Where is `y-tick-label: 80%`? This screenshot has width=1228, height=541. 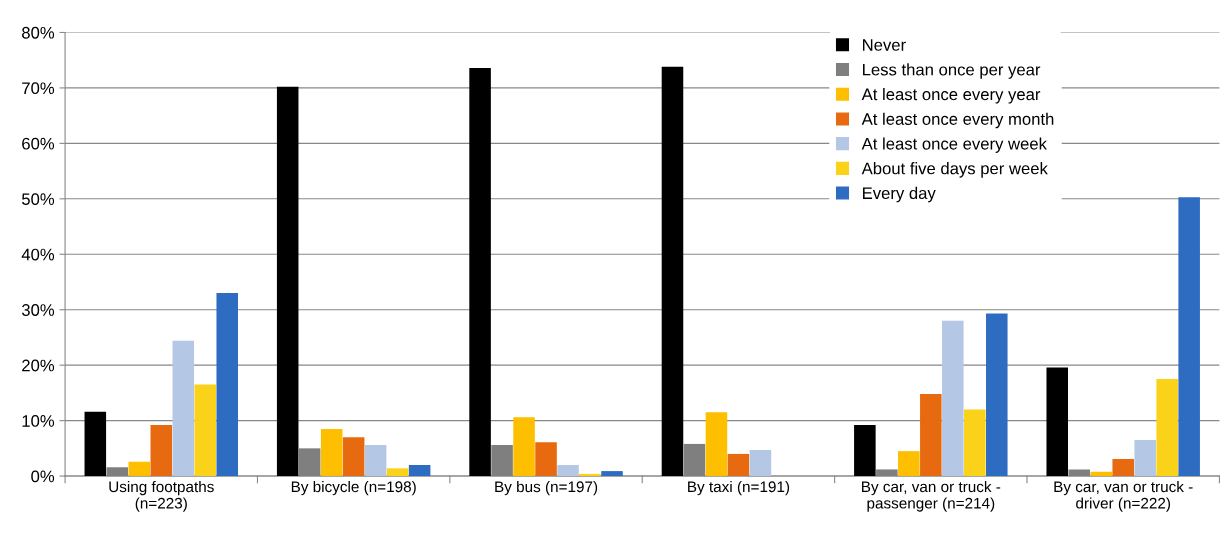
y-tick-label: 80% is located at coordinates (38, 32).